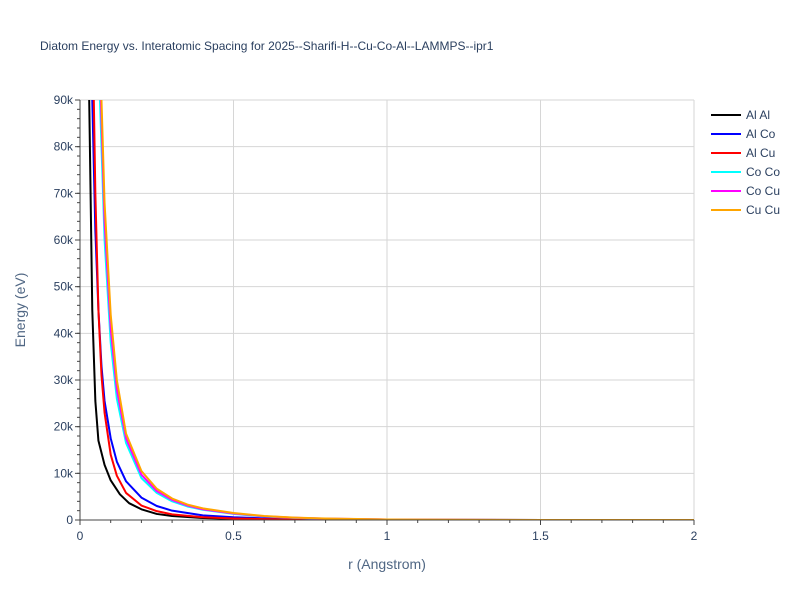  What do you see at coordinates (20, 310) in the screenshot?
I see `y-axis-title: Energy (eV)` at bounding box center [20, 310].